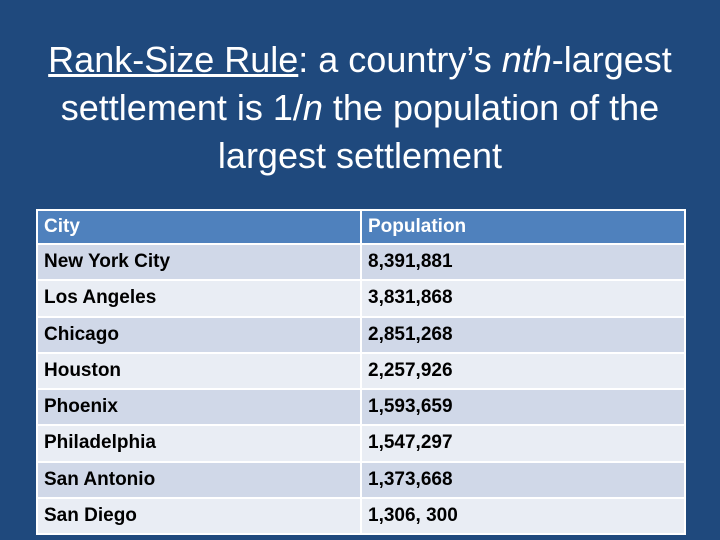 This screenshot has height=540, width=720. Describe the element at coordinates (523, 334) in the screenshot. I see `population-cell: 2,851,268` at that location.